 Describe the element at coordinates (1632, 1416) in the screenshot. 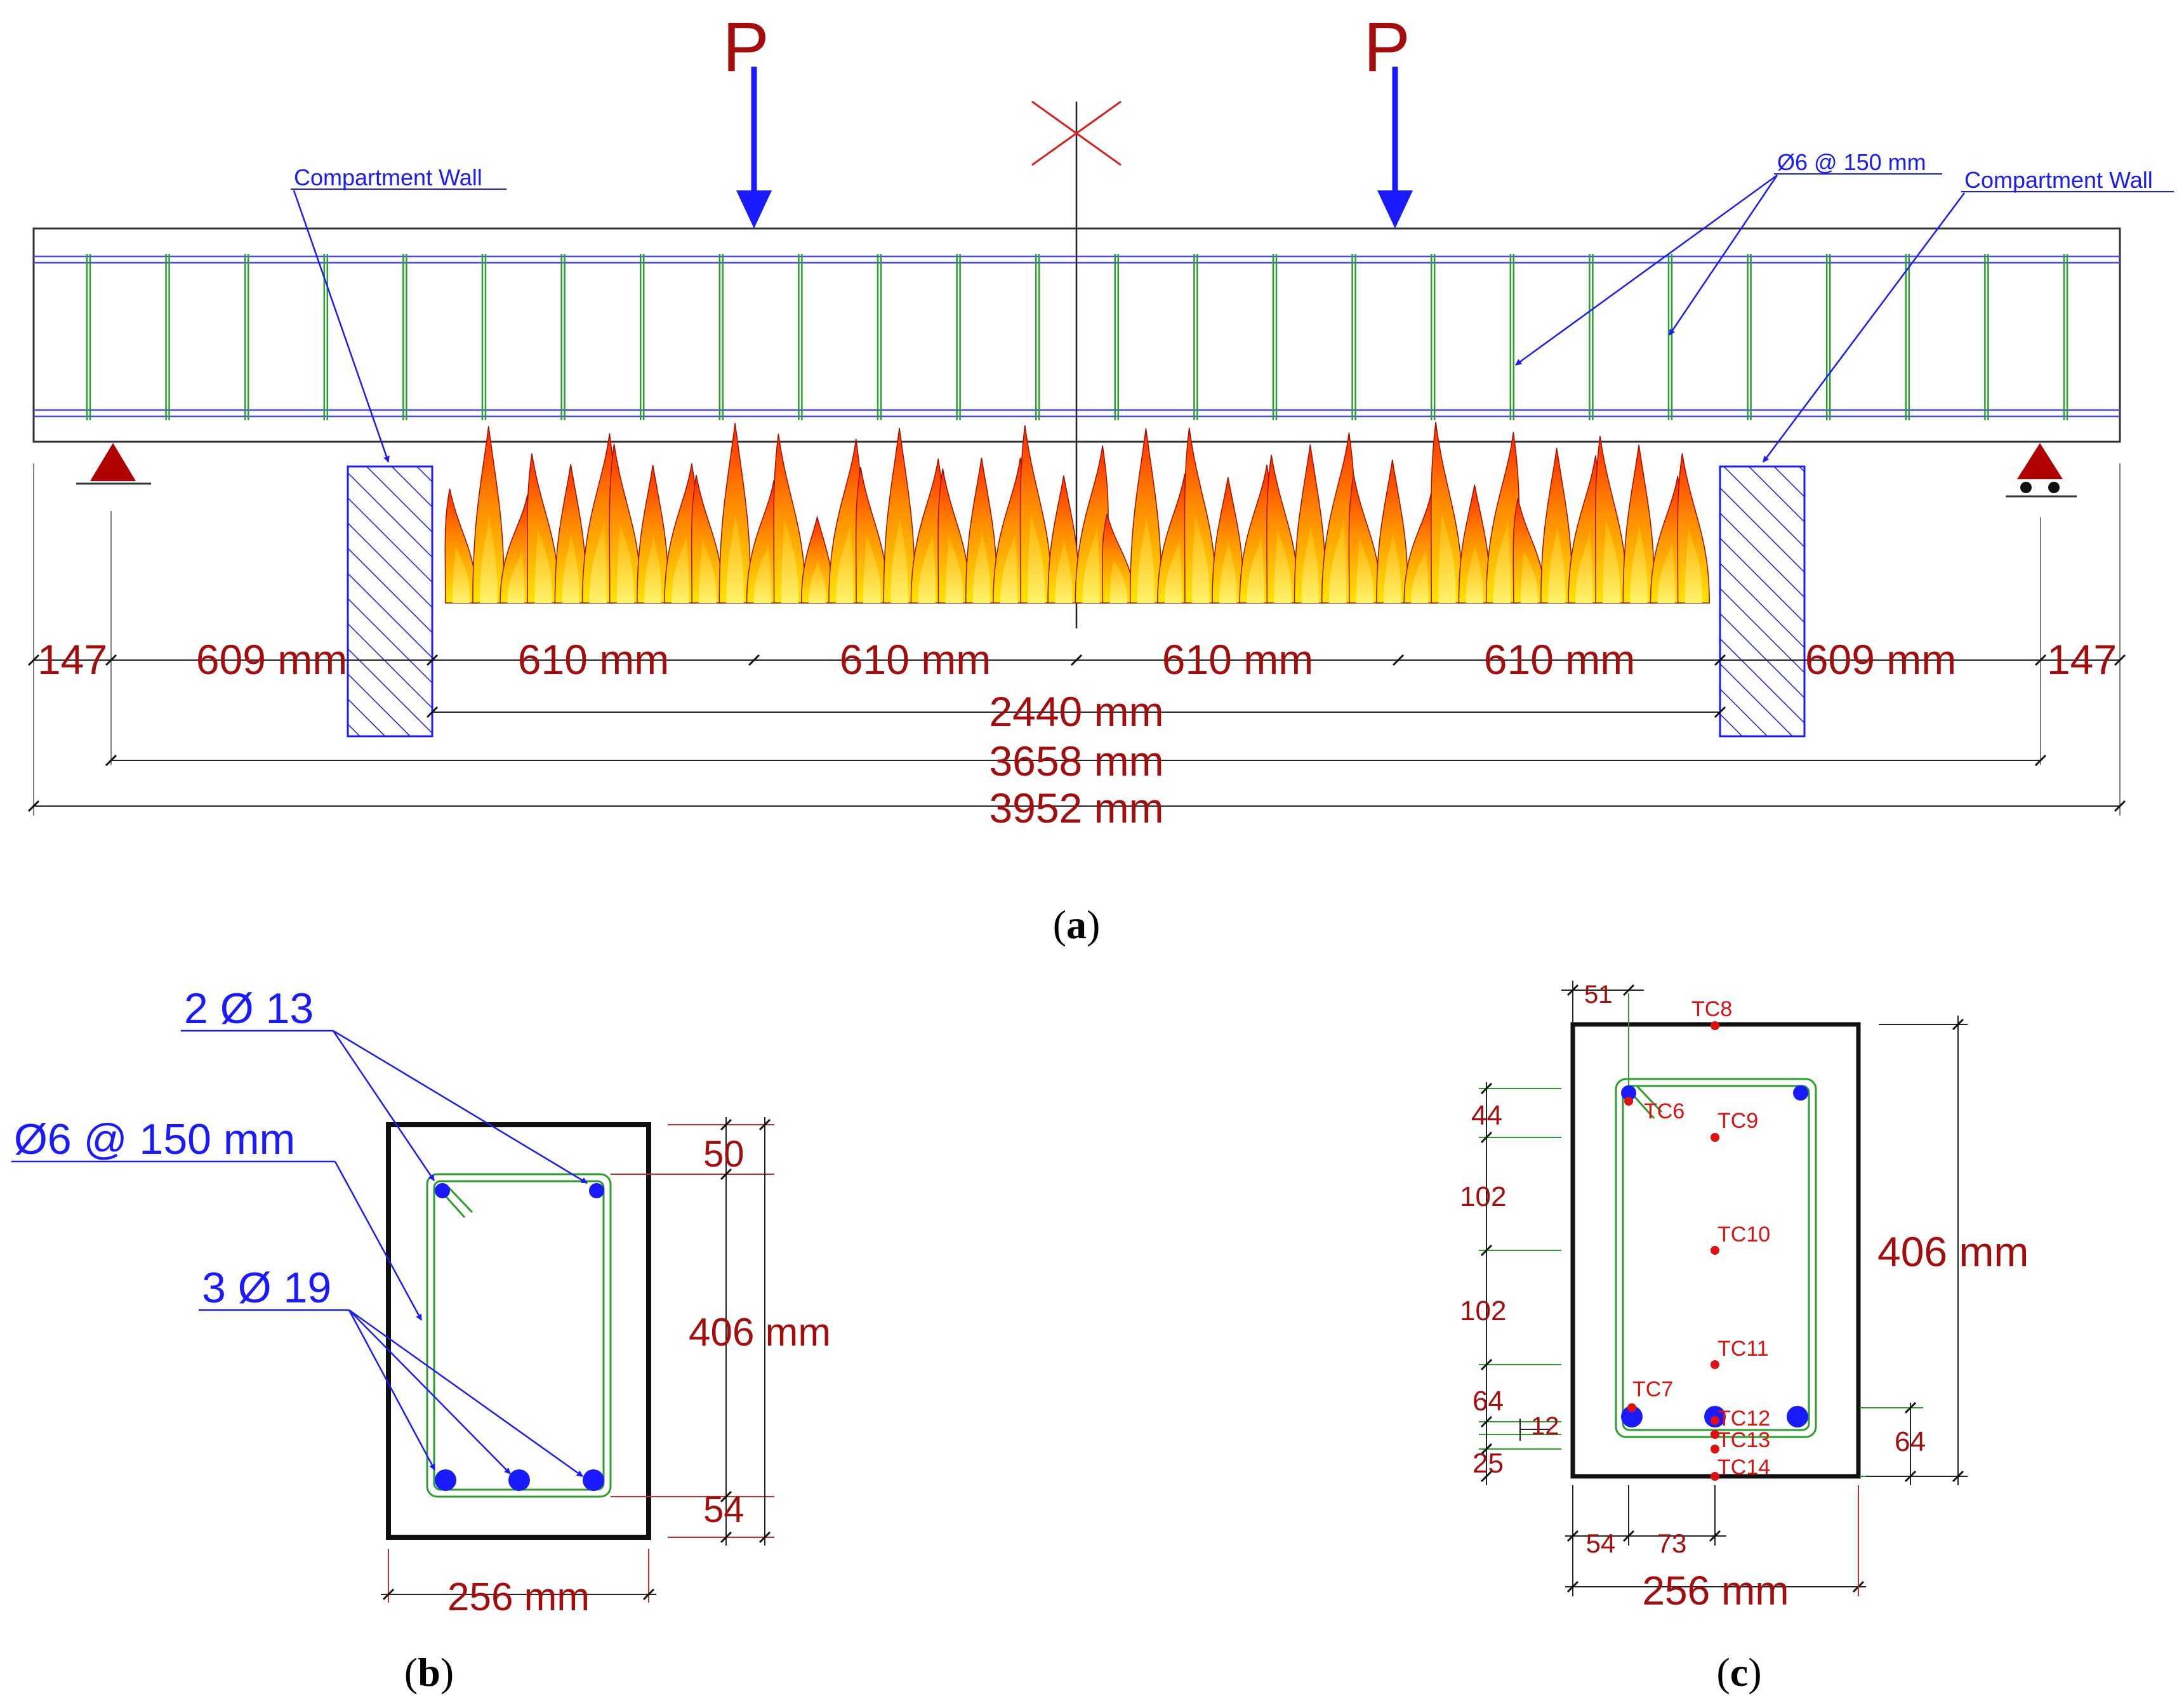

I see `bottom-bar-left-c` at that location.